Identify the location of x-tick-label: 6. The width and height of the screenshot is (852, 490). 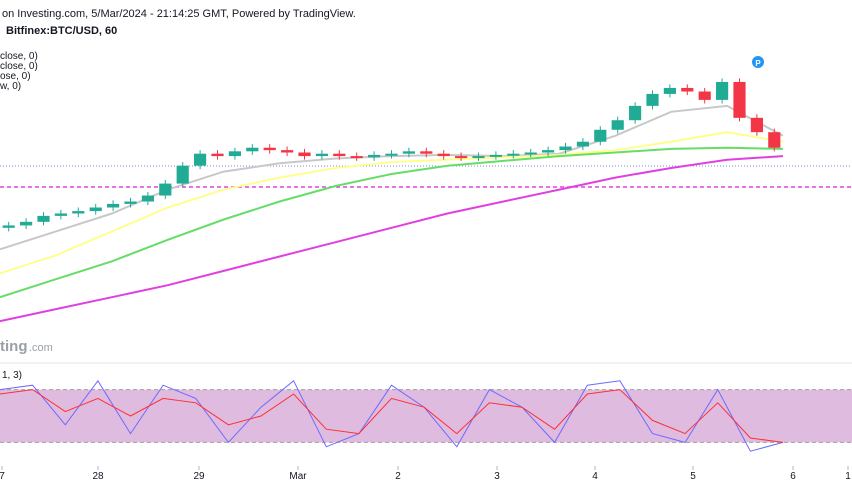
(793, 476).